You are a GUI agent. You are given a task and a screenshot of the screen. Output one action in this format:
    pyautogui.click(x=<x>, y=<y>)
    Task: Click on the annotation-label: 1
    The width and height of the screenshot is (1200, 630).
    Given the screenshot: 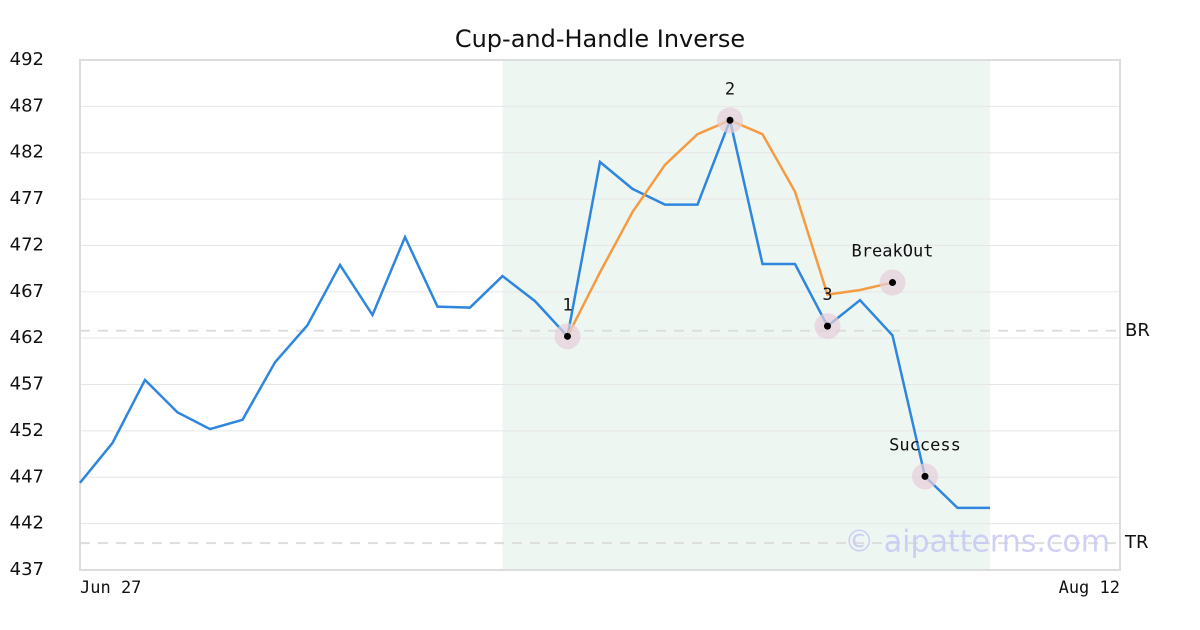 What is the action you would take?
    pyautogui.click(x=567, y=305)
    